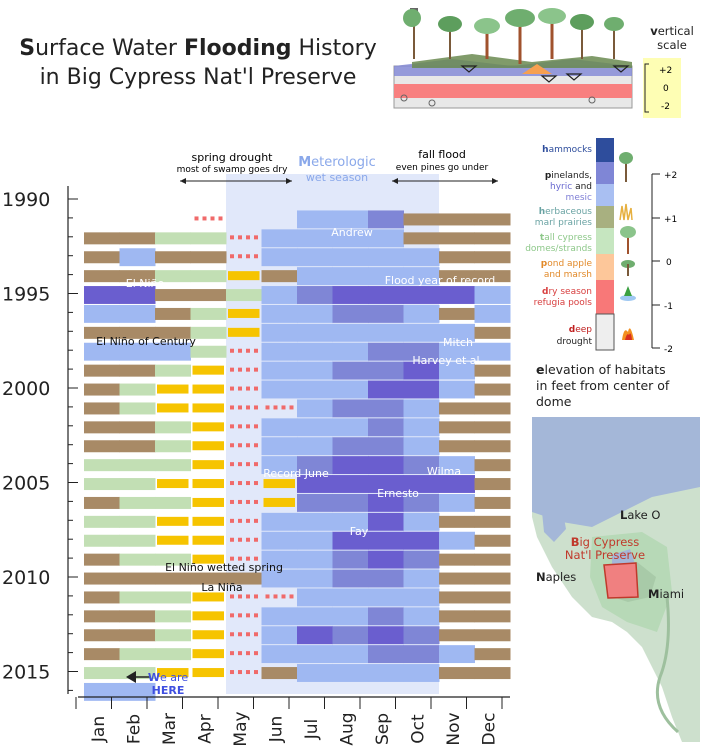  Describe the element at coordinates (644, 515) in the screenshot. I see `map-label-lake-rest: ake O` at that location.